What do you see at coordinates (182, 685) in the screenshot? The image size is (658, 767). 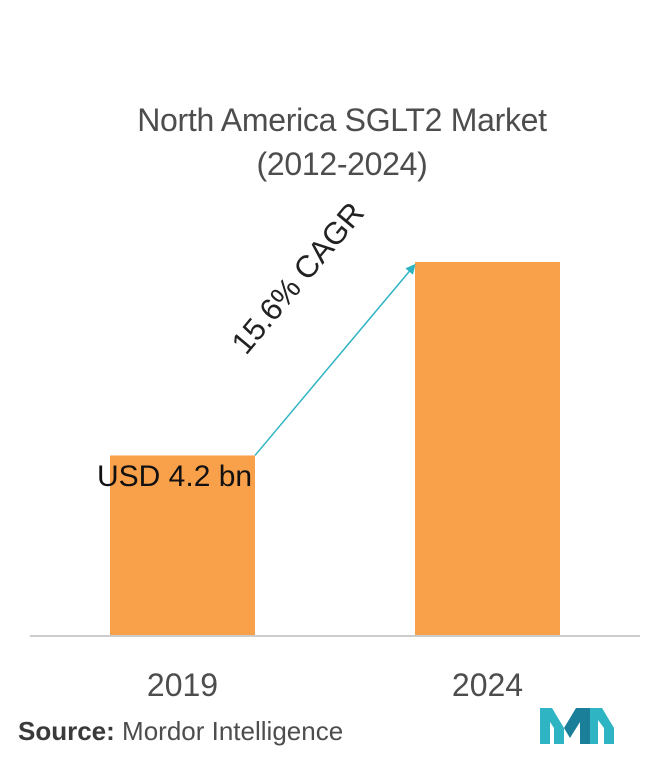 I see `x-tick-label-2019: 2019` at bounding box center [182, 685].